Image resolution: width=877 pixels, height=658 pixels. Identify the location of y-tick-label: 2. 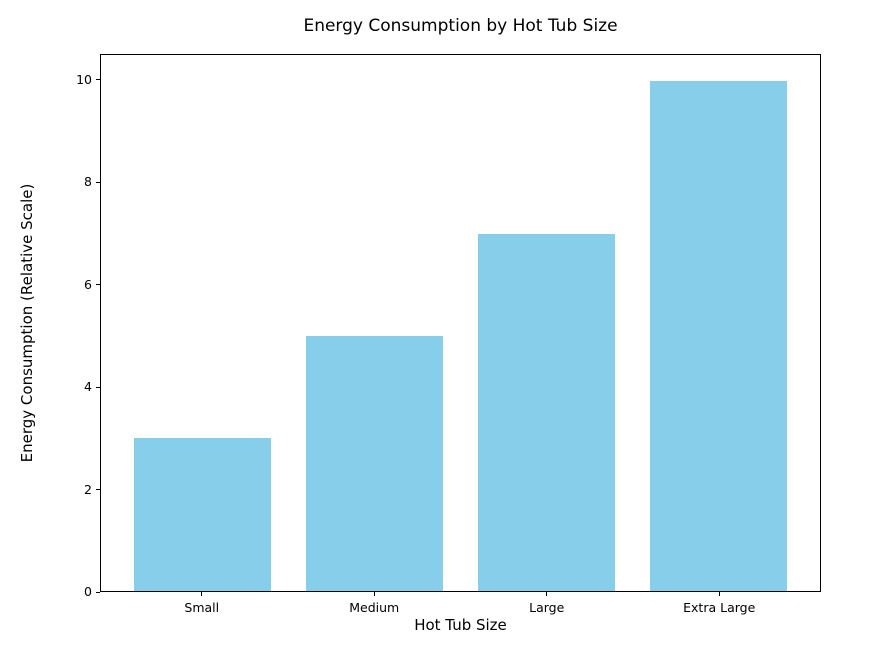
(88, 489).